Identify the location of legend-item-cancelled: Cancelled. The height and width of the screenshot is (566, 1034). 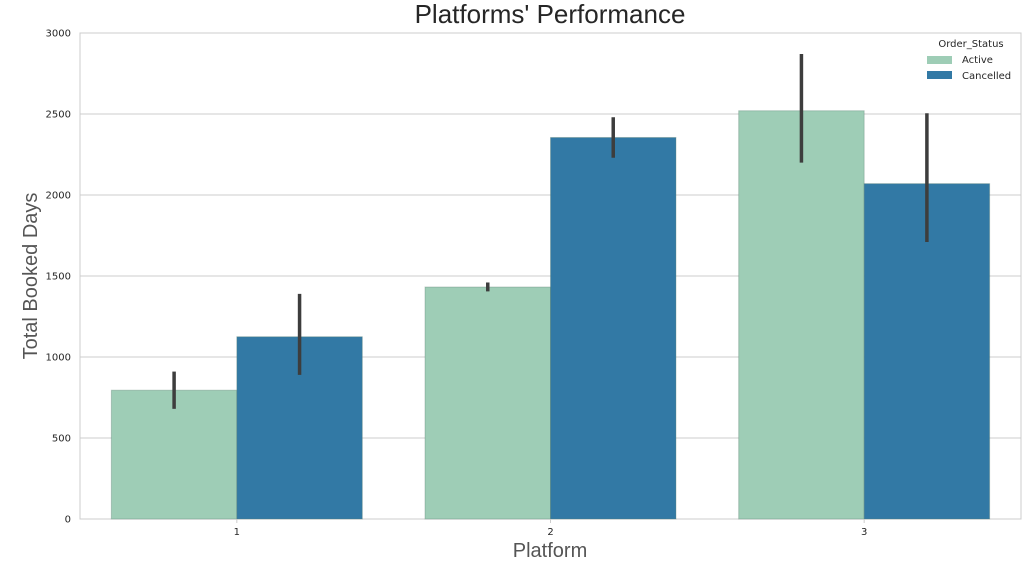
(969, 76).